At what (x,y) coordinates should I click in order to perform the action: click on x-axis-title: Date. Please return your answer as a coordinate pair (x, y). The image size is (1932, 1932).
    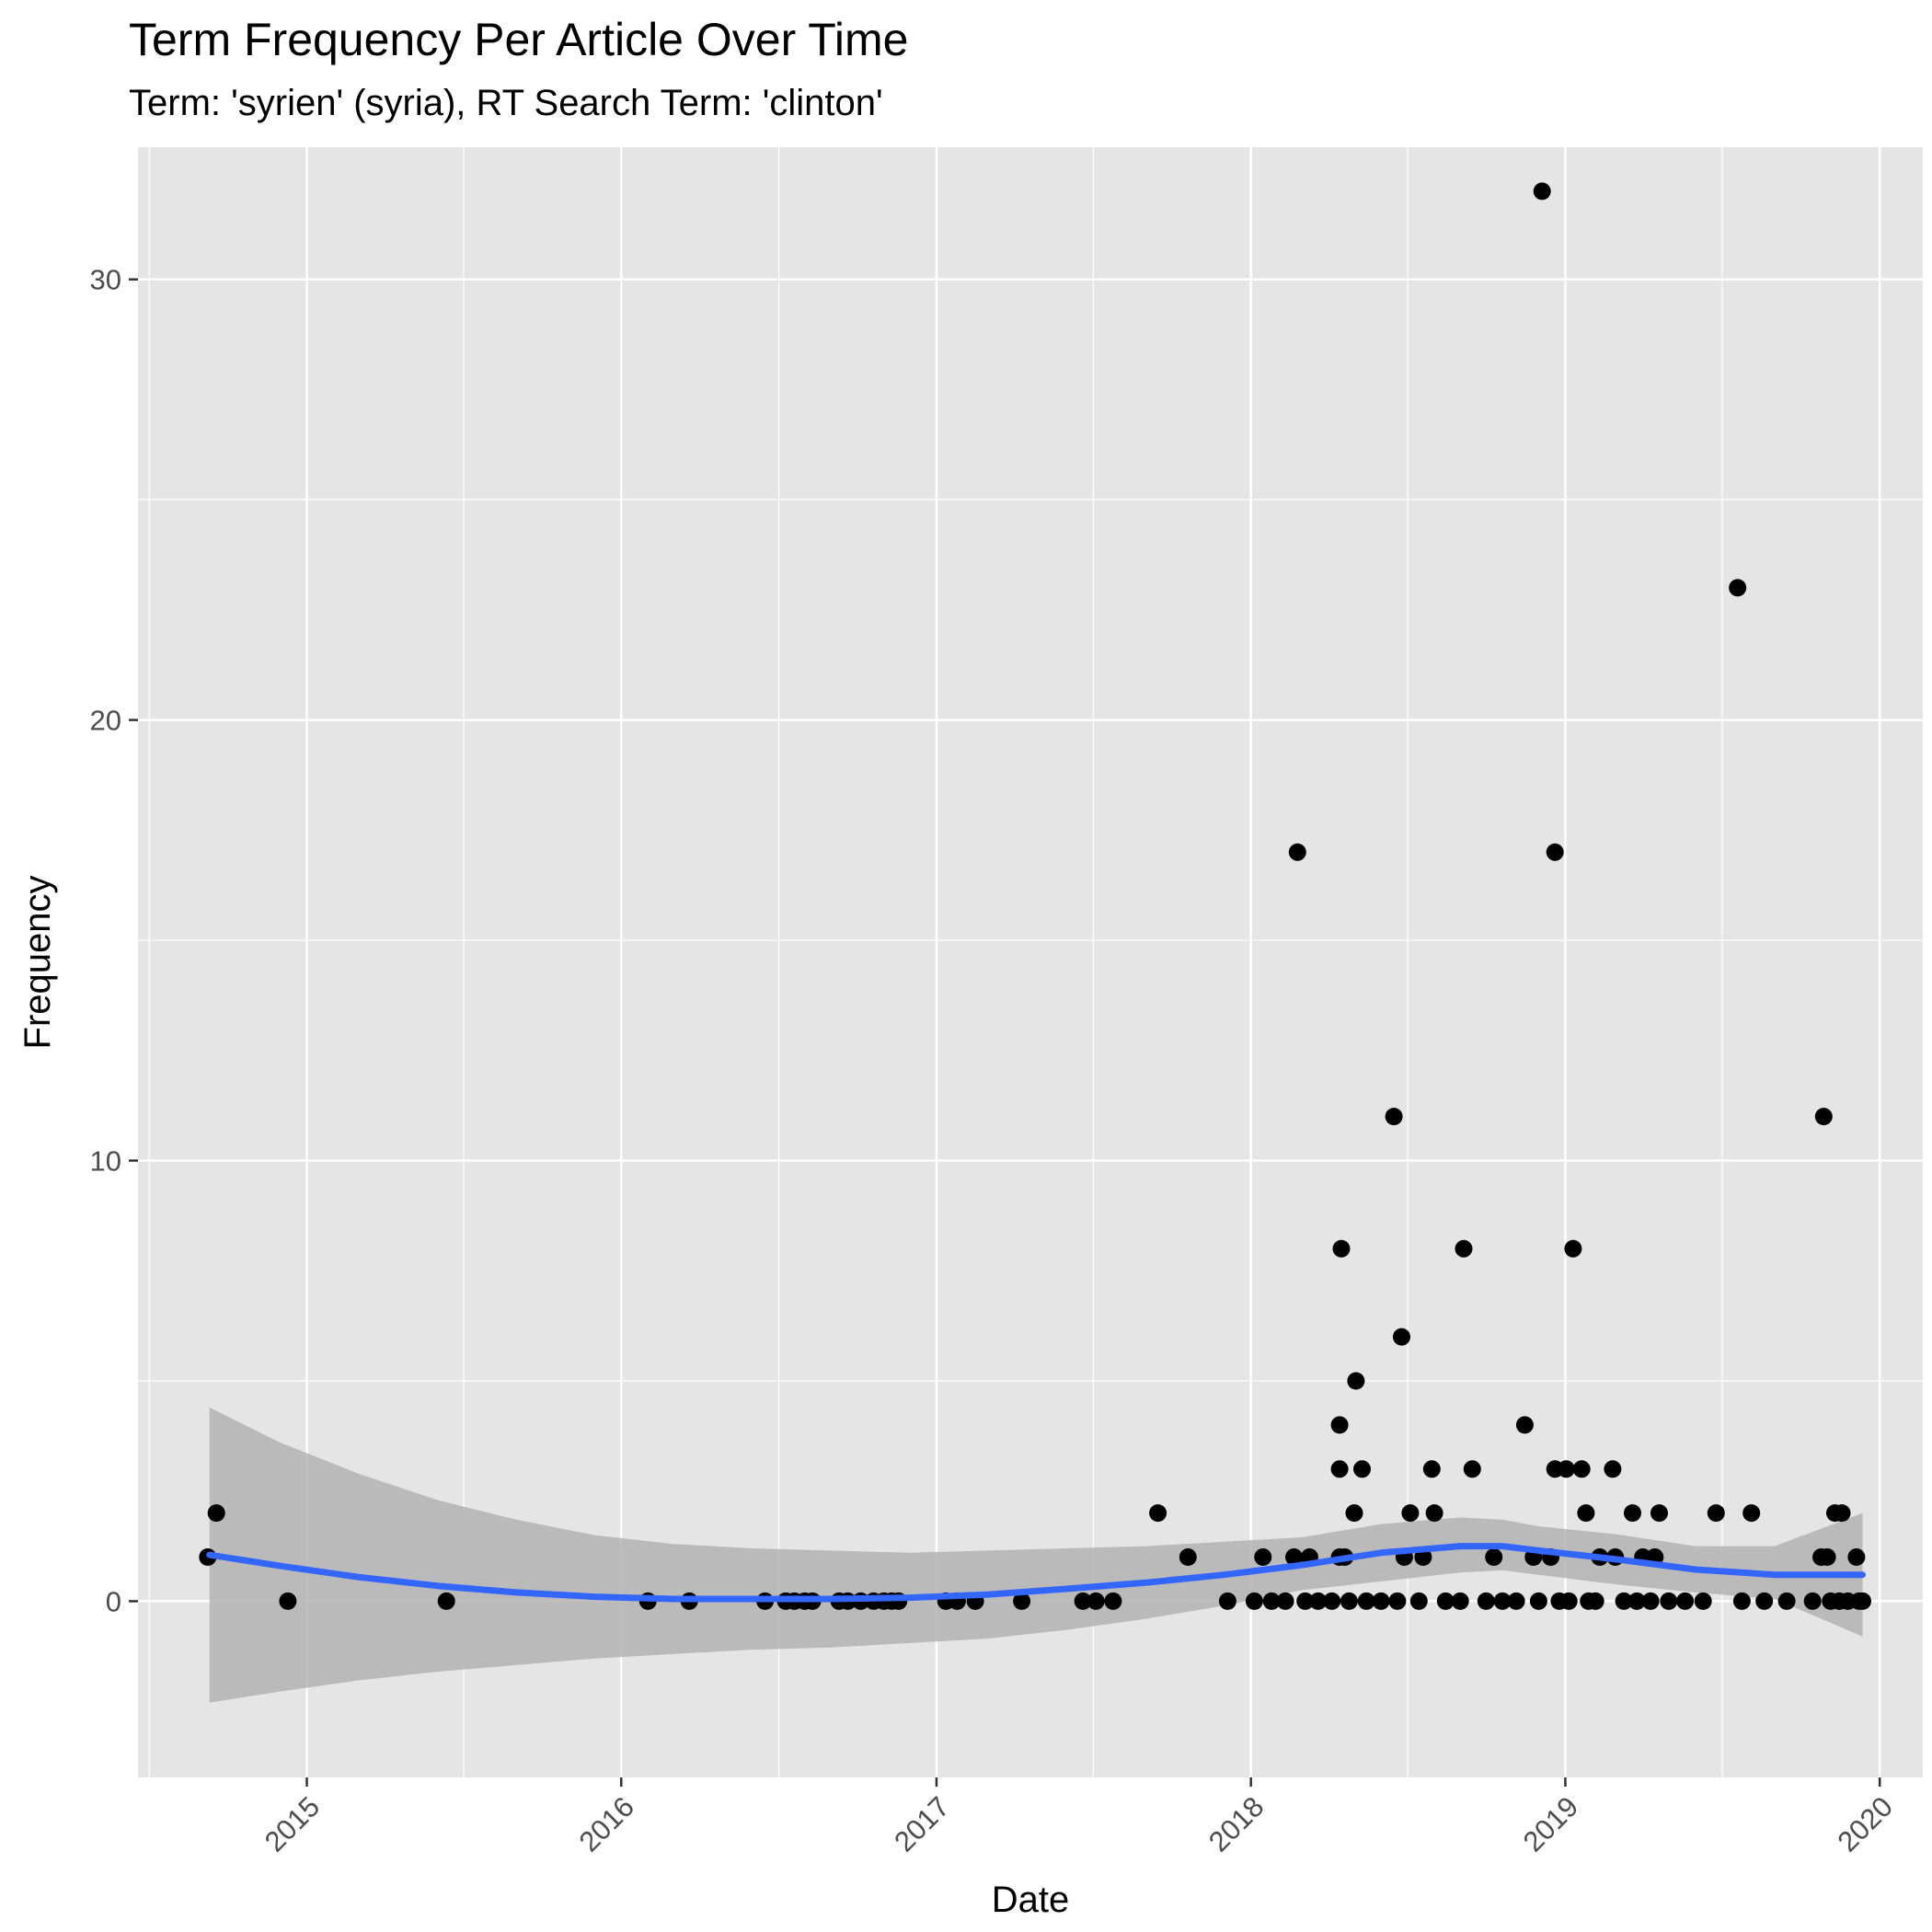
    Looking at the image, I should click on (1031, 1900).